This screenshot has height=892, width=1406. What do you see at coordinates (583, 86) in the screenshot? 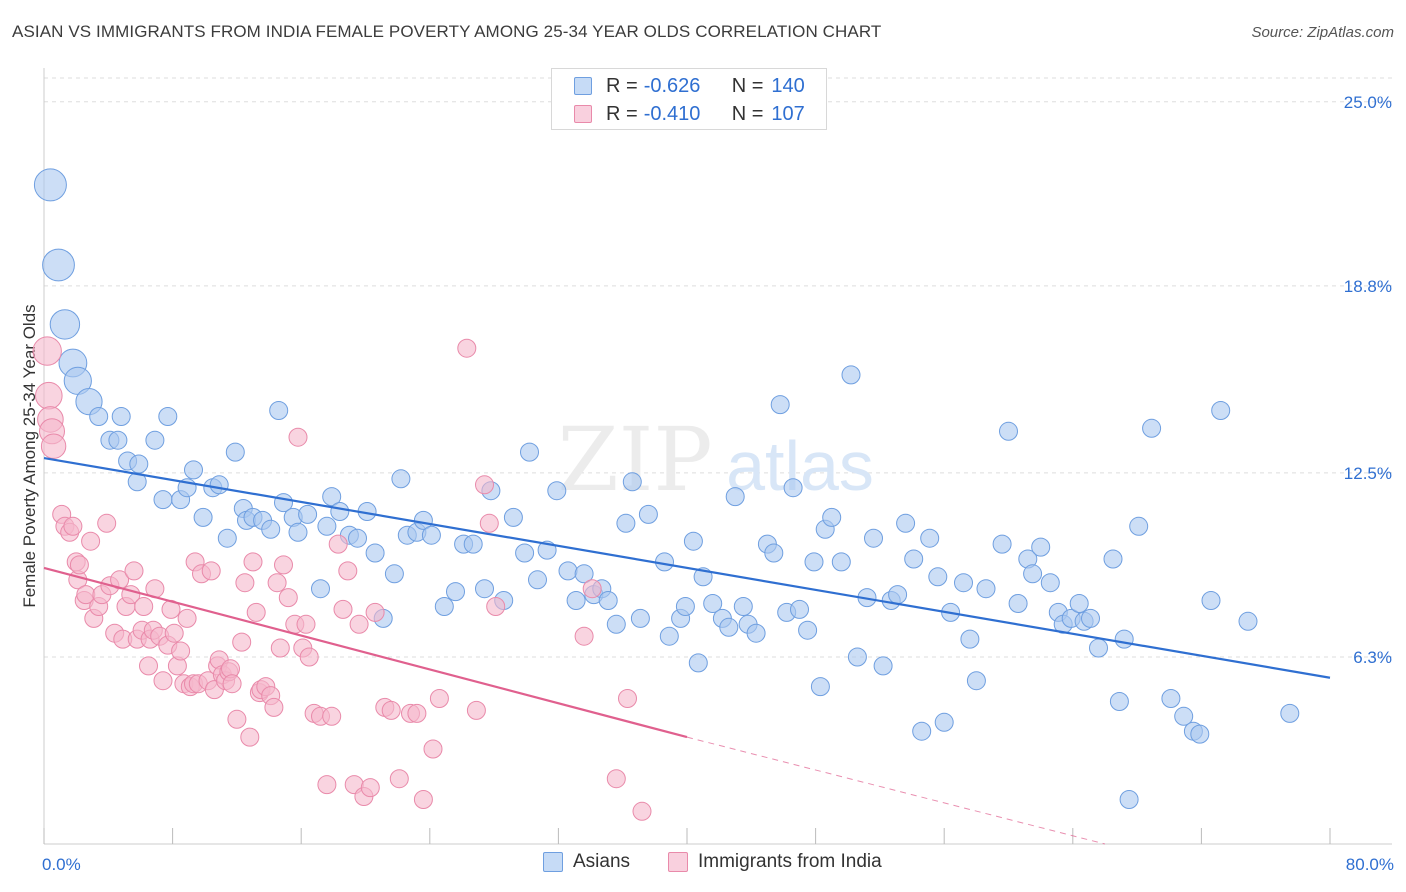
I see `legend-swatch-blue` at bounding box center [583, 86].